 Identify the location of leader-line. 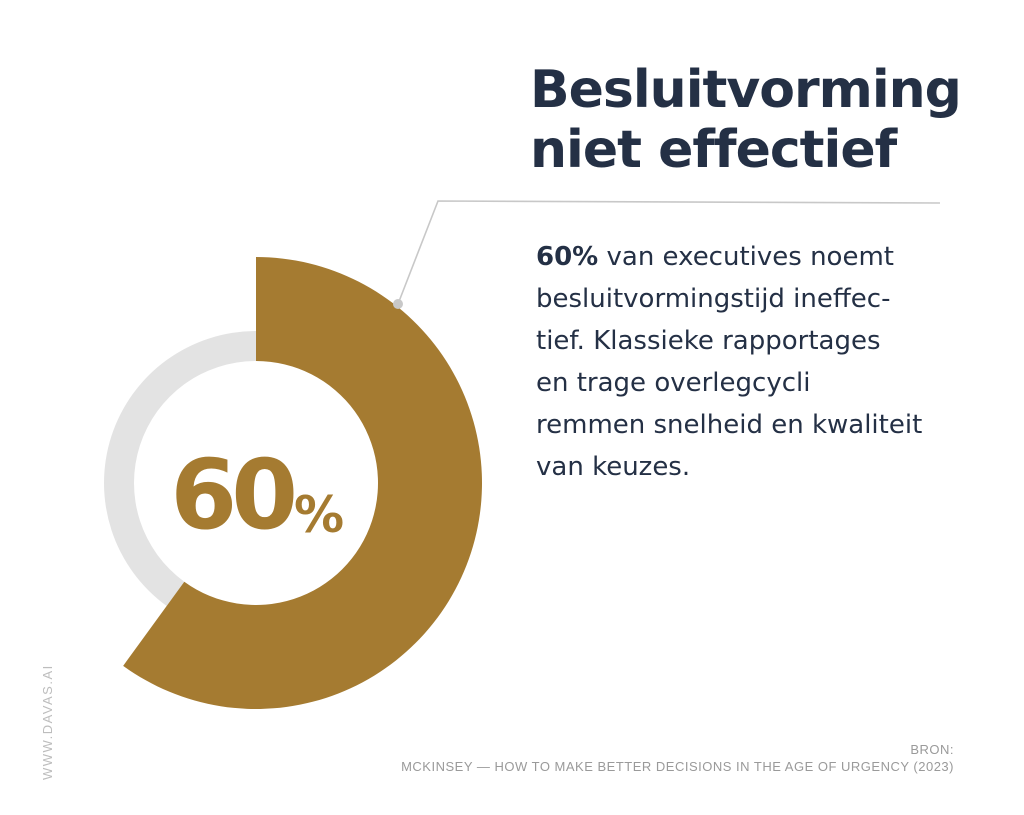
(669, 252).